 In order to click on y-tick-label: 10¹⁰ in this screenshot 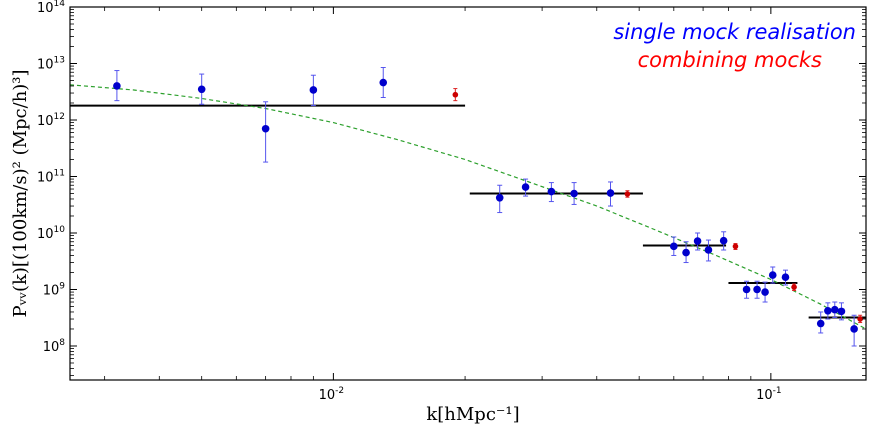, I will do `click(51, 233)`.